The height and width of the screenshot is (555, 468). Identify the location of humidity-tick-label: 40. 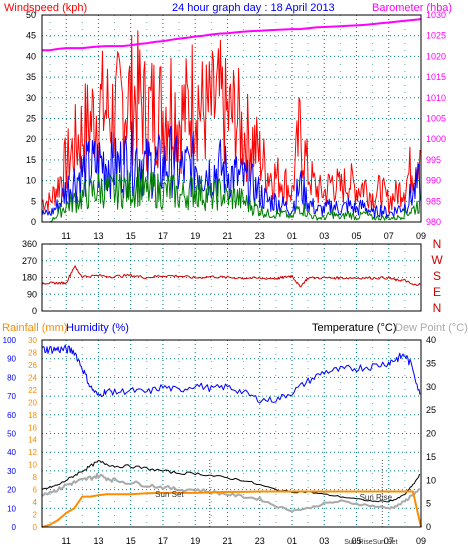
(11, 452).